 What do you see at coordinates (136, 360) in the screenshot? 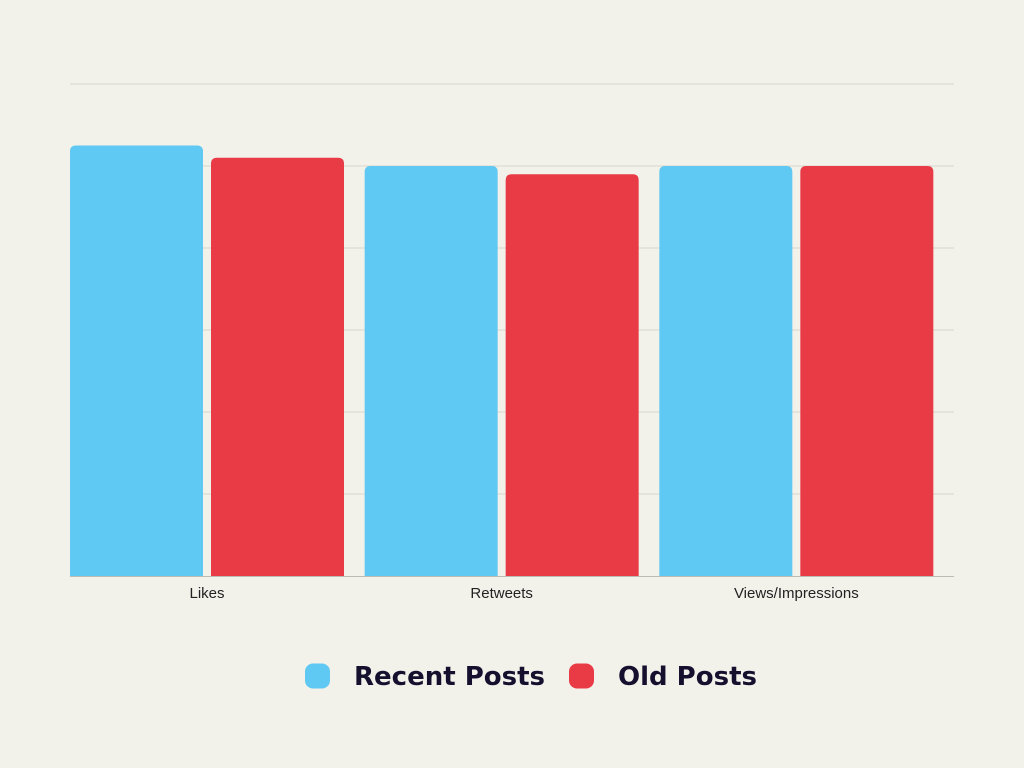
I see `bar-likes-recent-posts` at bounding box center [136, 360].